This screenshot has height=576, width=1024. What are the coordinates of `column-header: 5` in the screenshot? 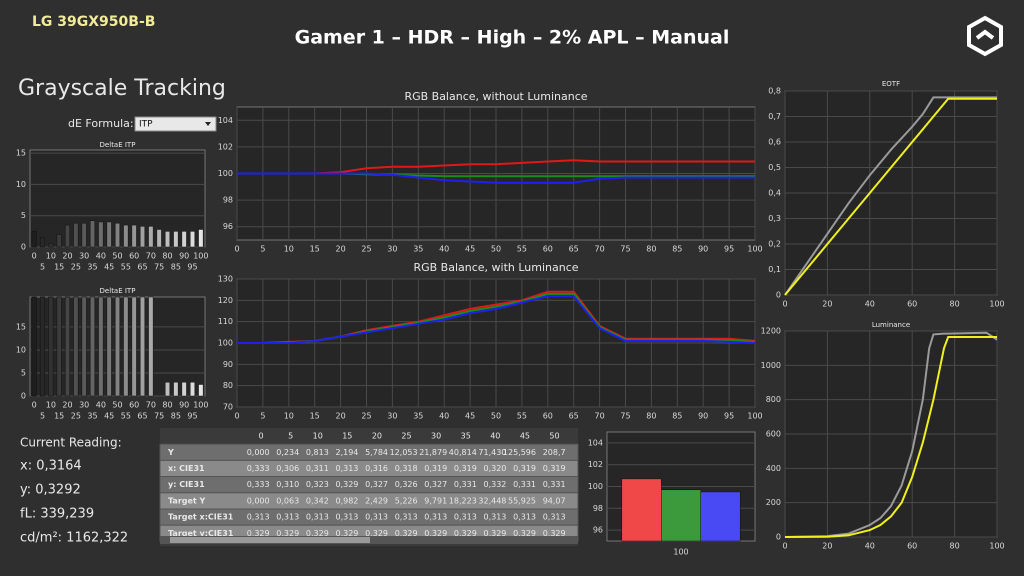 It's located at (290, 436).